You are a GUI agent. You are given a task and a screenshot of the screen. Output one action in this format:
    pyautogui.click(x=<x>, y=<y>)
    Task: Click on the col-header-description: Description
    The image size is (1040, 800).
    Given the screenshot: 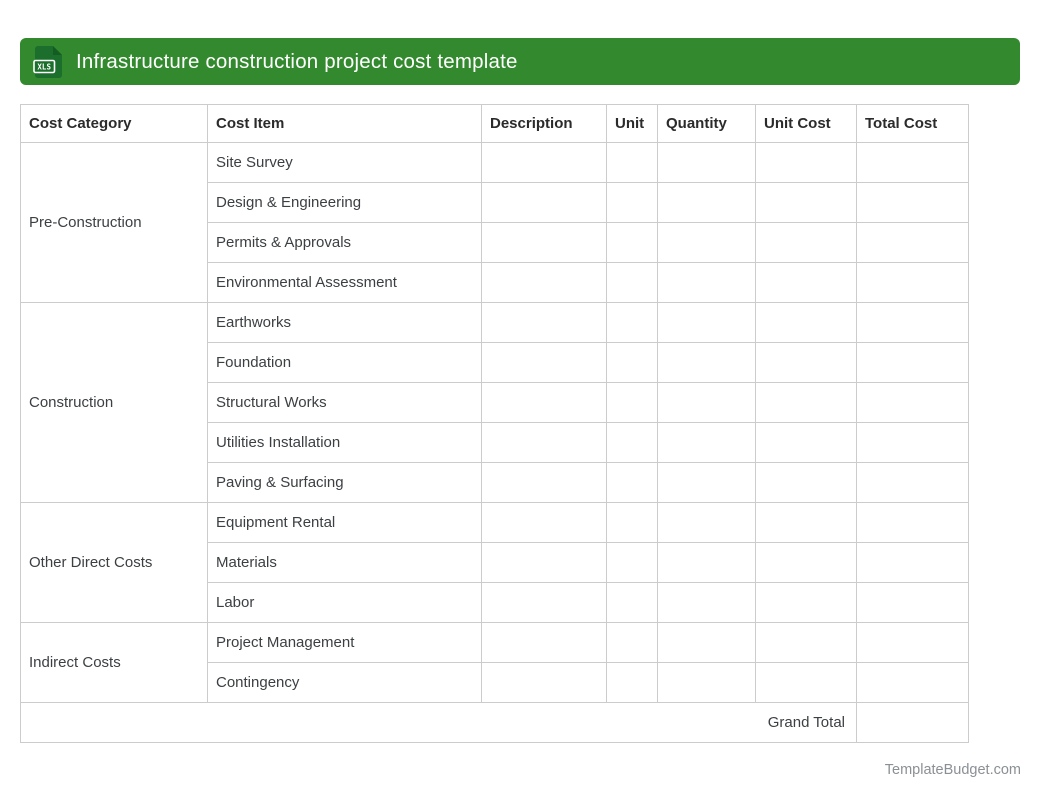 What is the action you would take?
    pyautogui.click(x=544, y=123)
    